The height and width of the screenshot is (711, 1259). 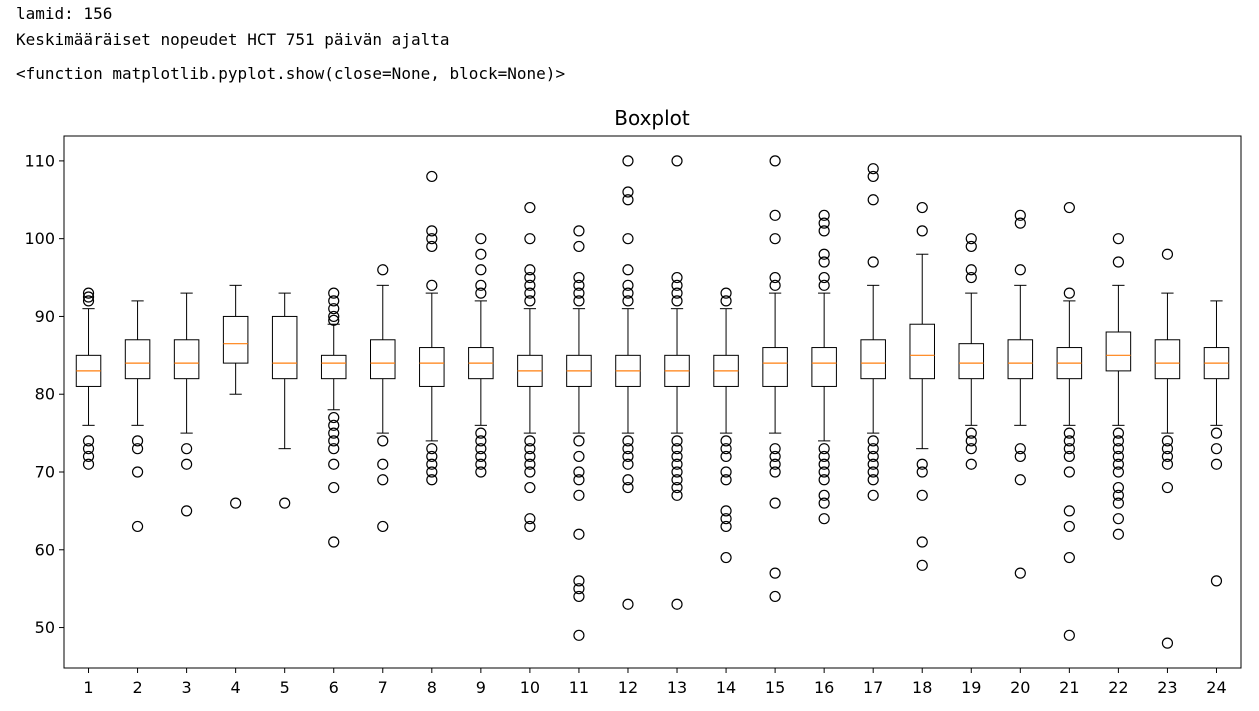 What do you see at coordinates (39, 238) in the screenshot?
I see `y-tick-label: 100` at bounding box center [39, 238].